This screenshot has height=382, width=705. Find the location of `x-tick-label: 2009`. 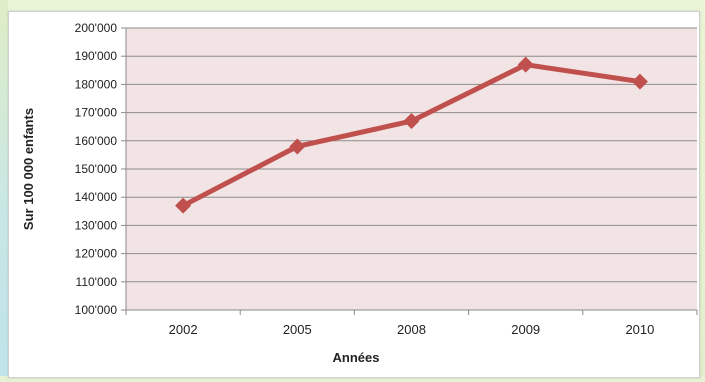

x-tick-label: 2009 is located at coordinates (525, 329).